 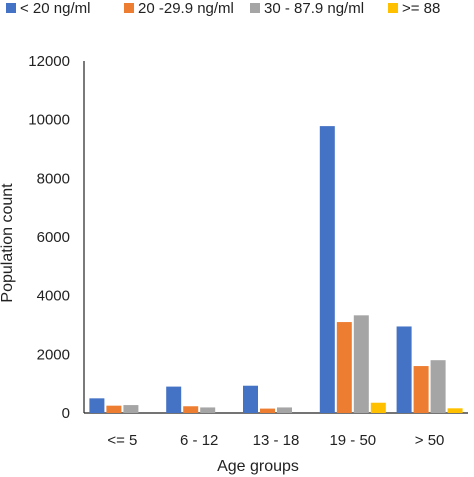 I want to click on x-tick-label: 13 - 18, so click(x=276, y=440).